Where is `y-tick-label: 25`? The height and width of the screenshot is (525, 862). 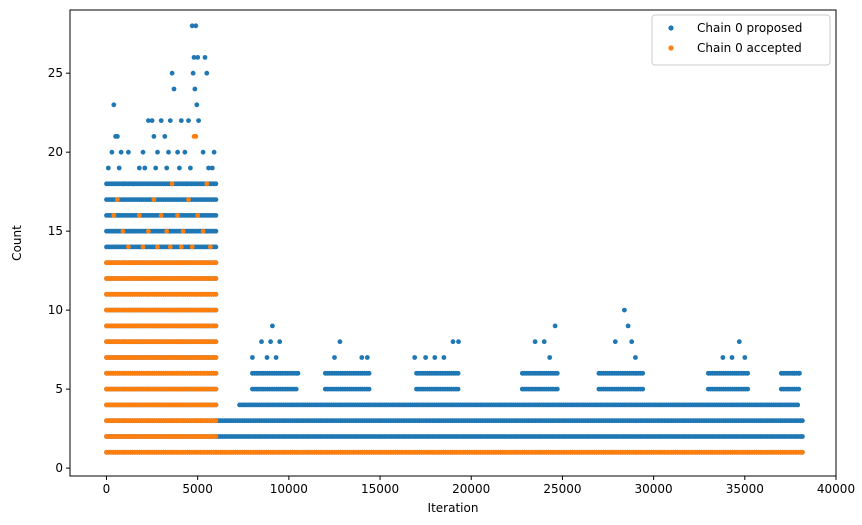
y-tick-label: 25 is located at coordinates (55, 73).